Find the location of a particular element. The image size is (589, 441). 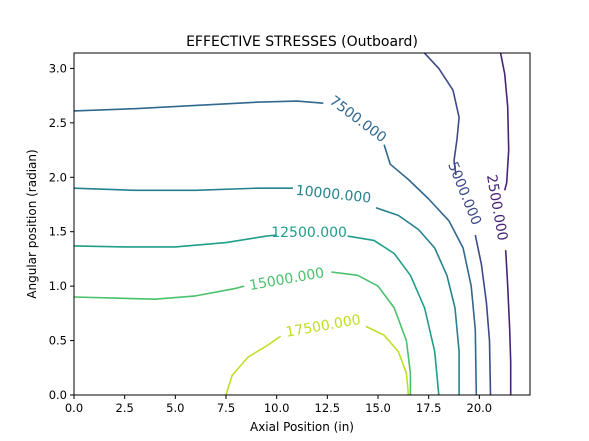

x-axis-label: Axial Position (in) is located at coordinates (302, 427).